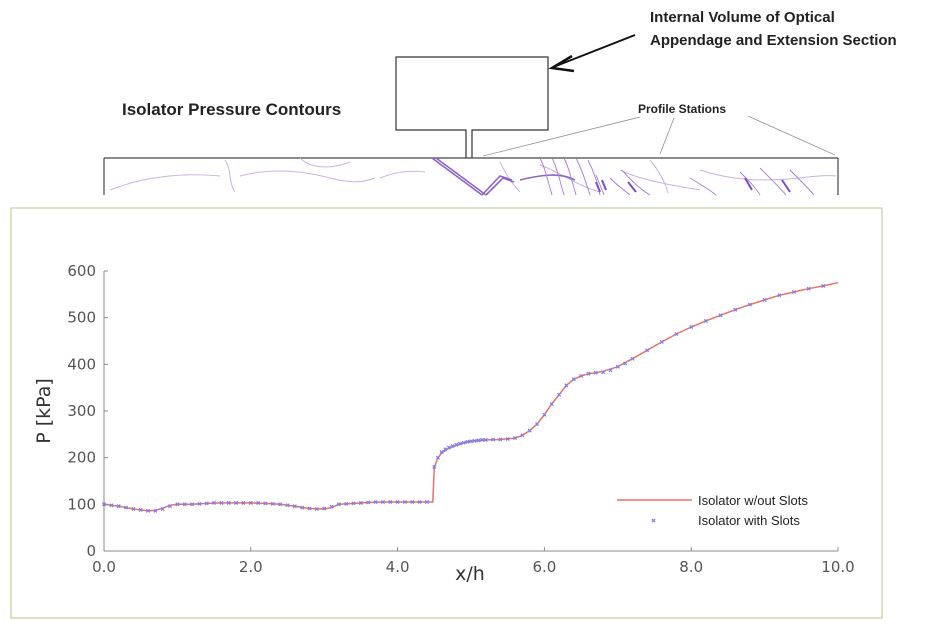 The height and width of the screenshot is (621, 935). I want to click on pressure-contours, so click(473, 175).